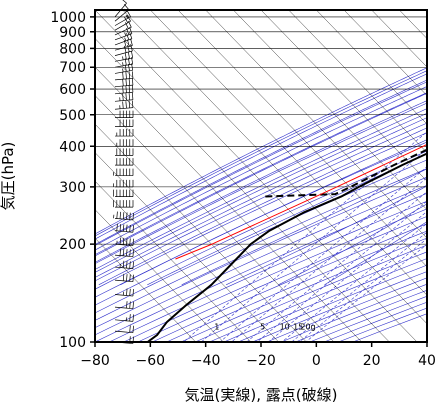  I want to click on mixing-ratio-label: 5, so click(262, 327).